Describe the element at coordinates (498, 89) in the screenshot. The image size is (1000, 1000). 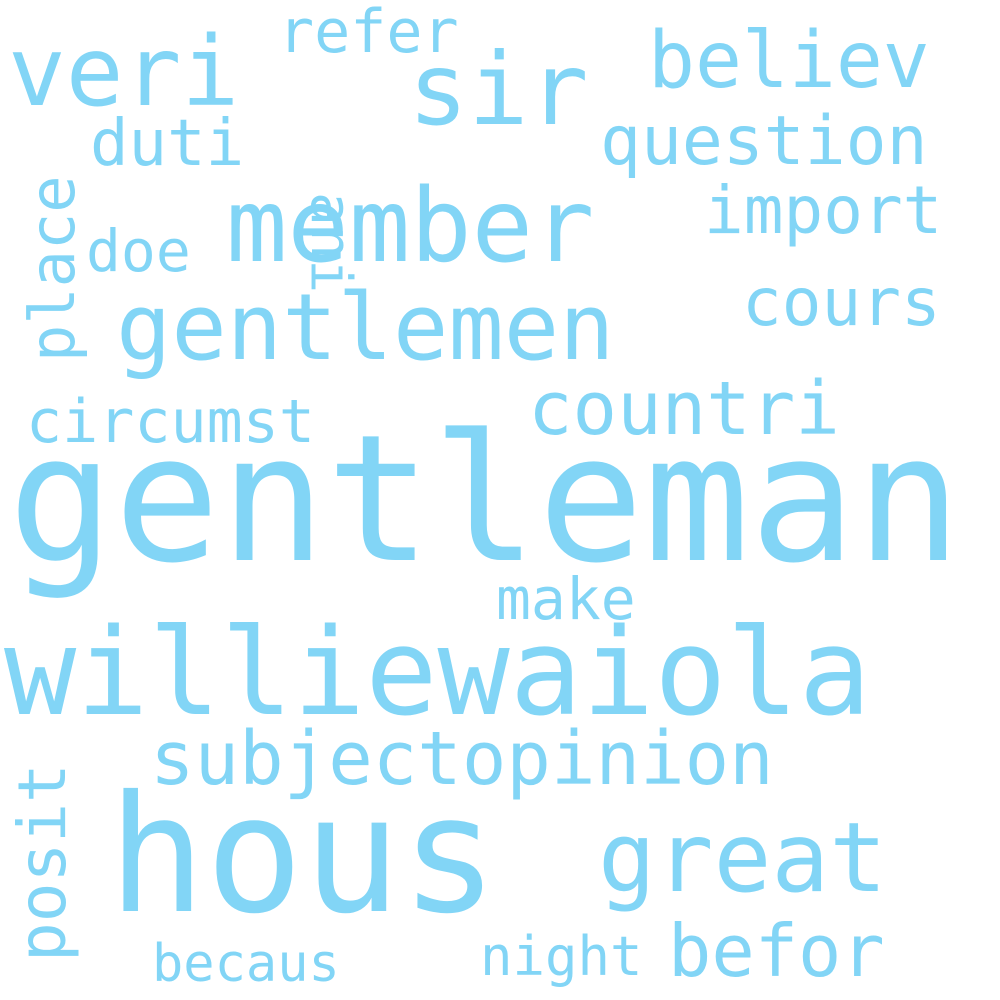
I see `word-sir: sir` at that location.